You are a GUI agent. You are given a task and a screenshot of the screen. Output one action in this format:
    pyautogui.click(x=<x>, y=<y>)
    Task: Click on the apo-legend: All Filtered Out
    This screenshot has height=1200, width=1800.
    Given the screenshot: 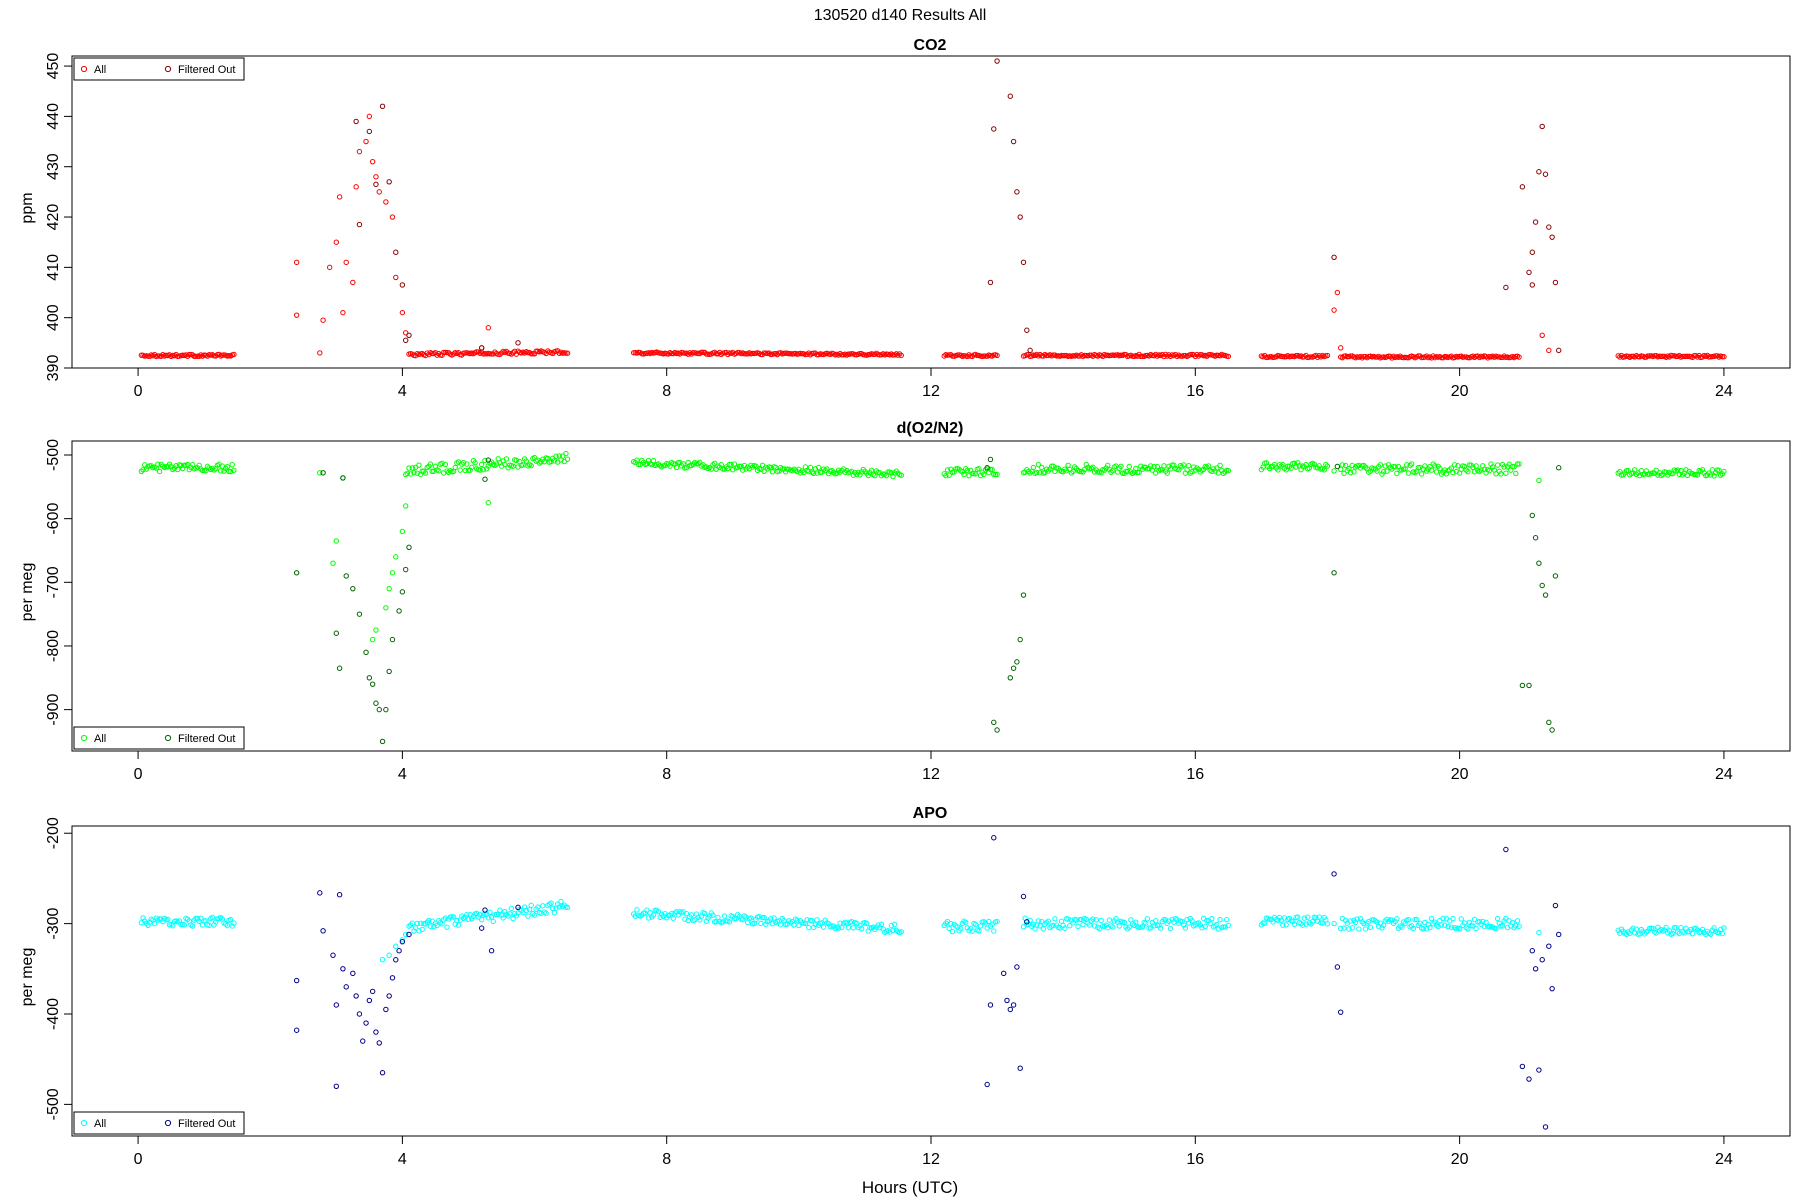 What is the action you would take?
    pyautogui.click(x=159, y=1123)
    